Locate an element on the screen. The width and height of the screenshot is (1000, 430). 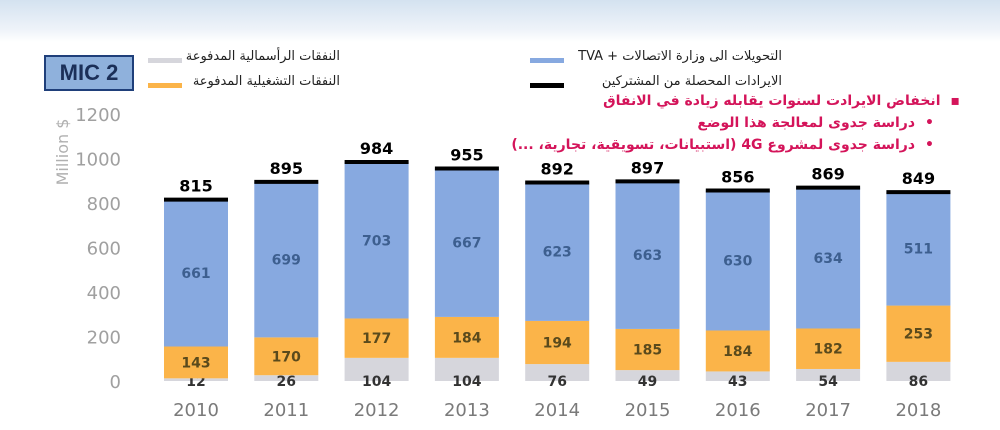
y-tick-label: 400 is located at coordinates (104, 293).